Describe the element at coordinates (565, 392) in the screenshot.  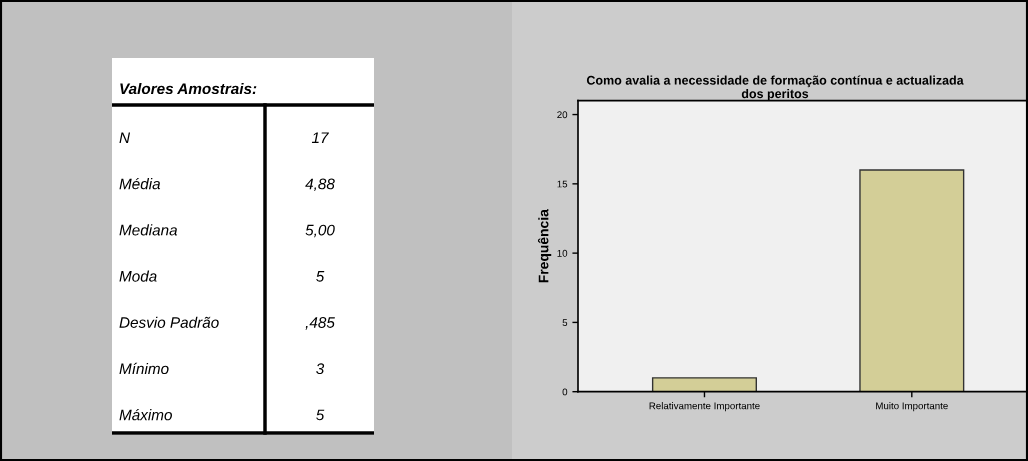
I see `y-tick-label: 0` at that location.